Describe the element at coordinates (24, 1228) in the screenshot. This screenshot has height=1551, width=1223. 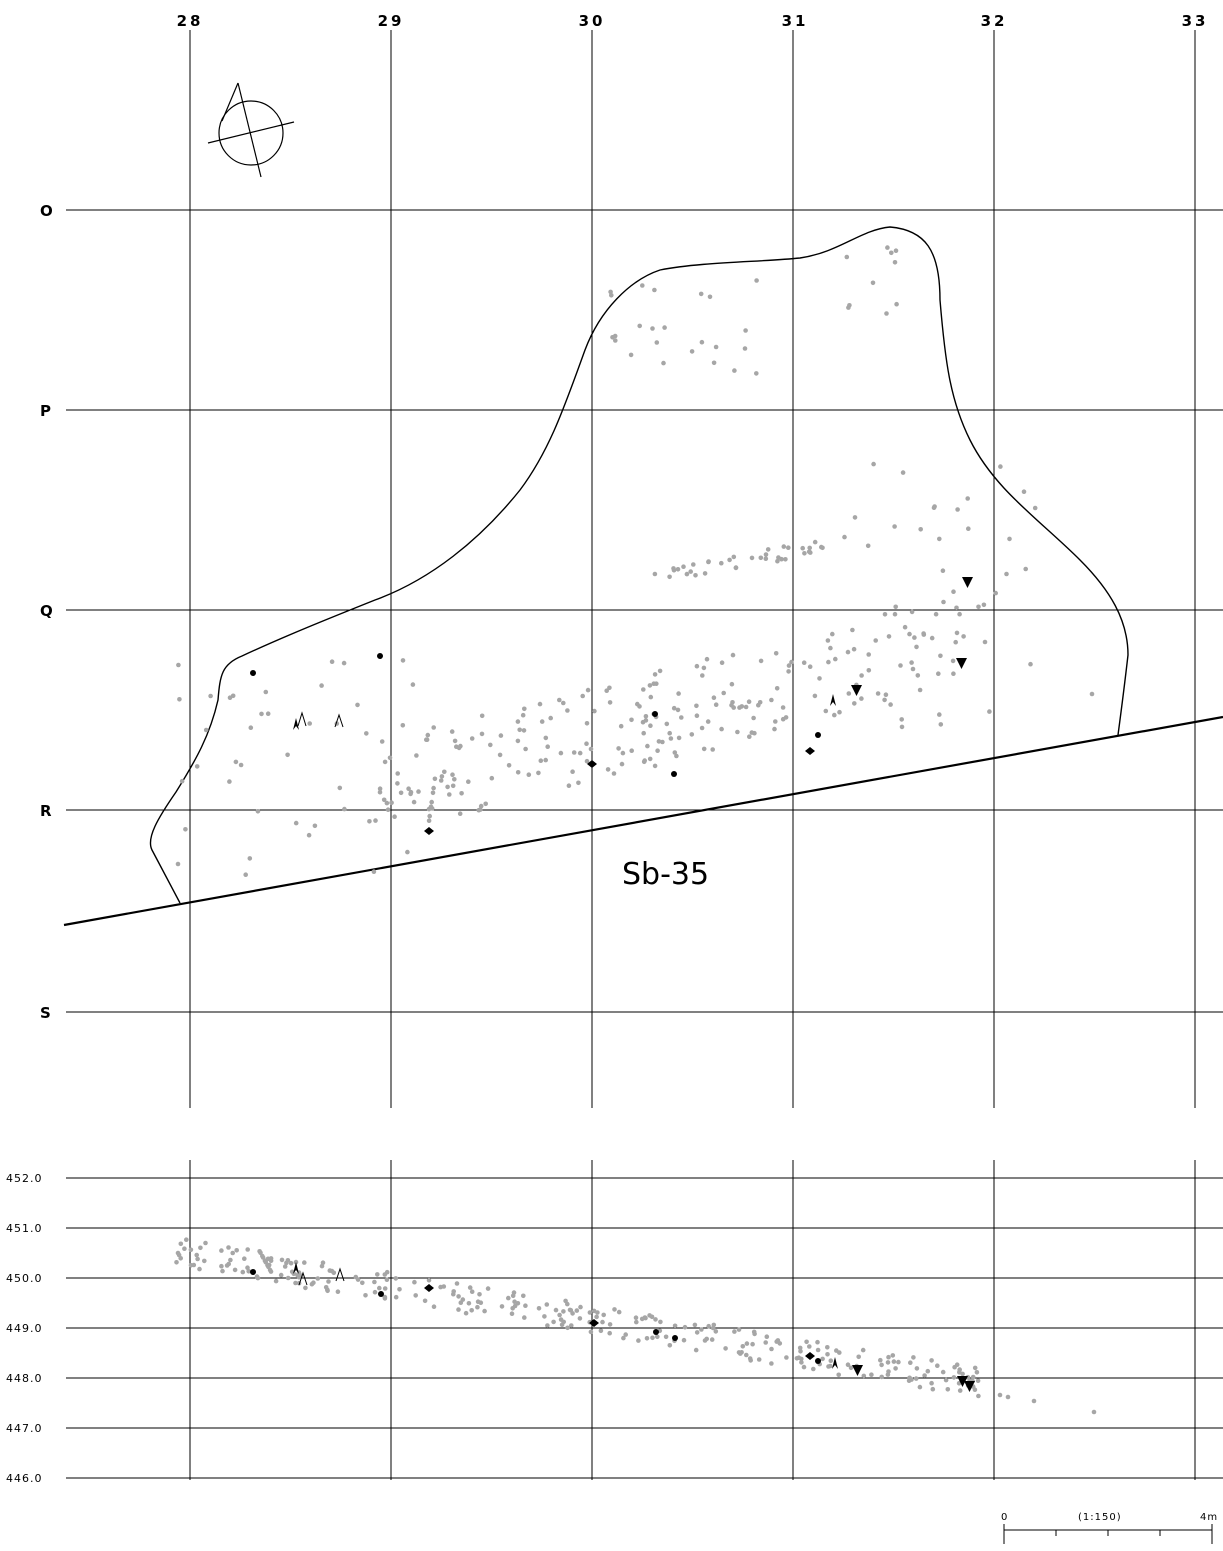
I see `elevation-label: 451.0` at that location.